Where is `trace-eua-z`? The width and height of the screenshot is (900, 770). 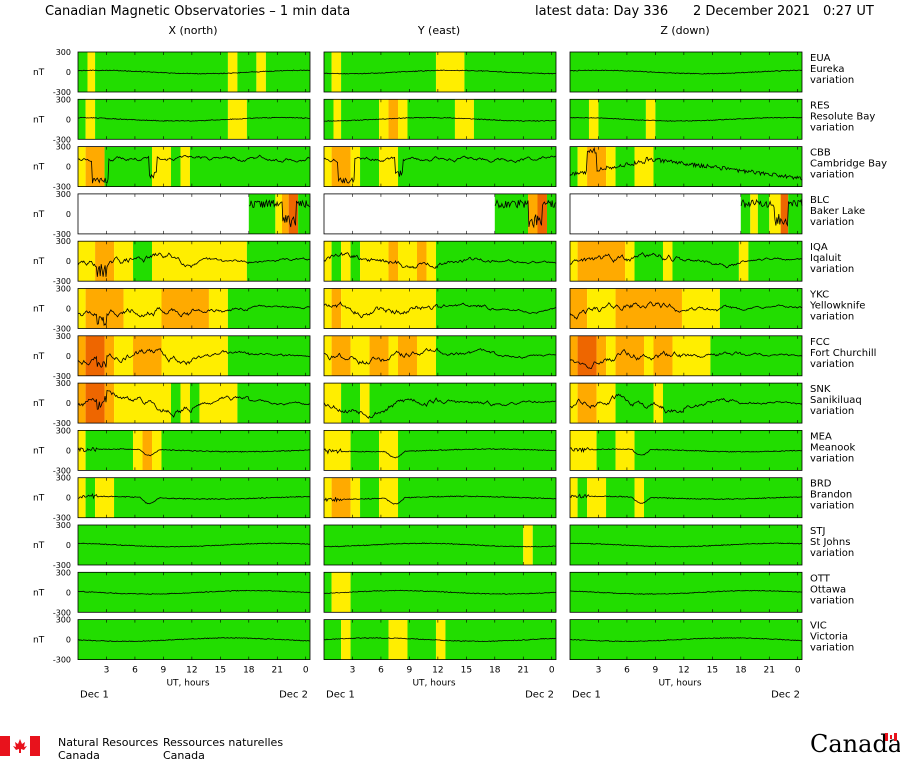
trace-eua-z is located at coordinates (686, 72).